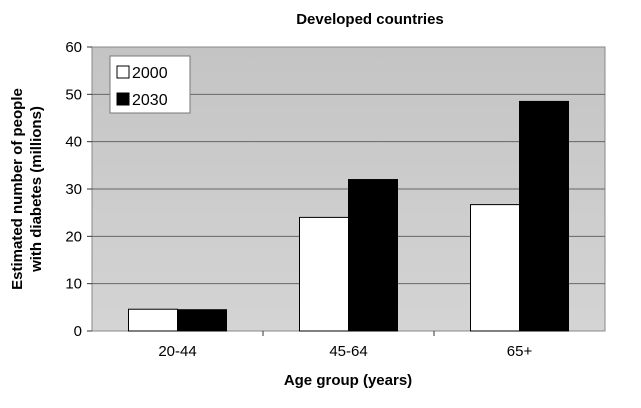 The image size is (641, 408). Describe the element at coordinates (73, 236) in the screenshot. I see `y-tick-label: 20` at that location.